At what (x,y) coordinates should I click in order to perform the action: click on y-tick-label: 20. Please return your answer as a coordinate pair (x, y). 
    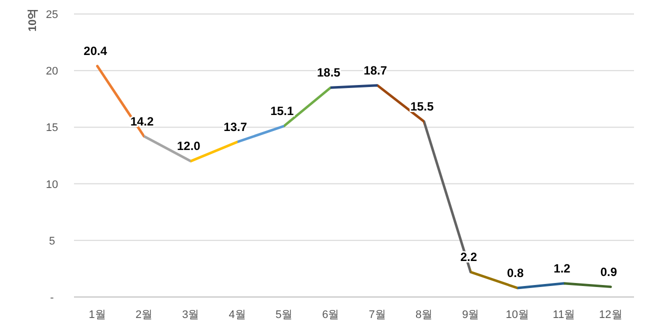
    Looking at the image, I should click on (52, 72).